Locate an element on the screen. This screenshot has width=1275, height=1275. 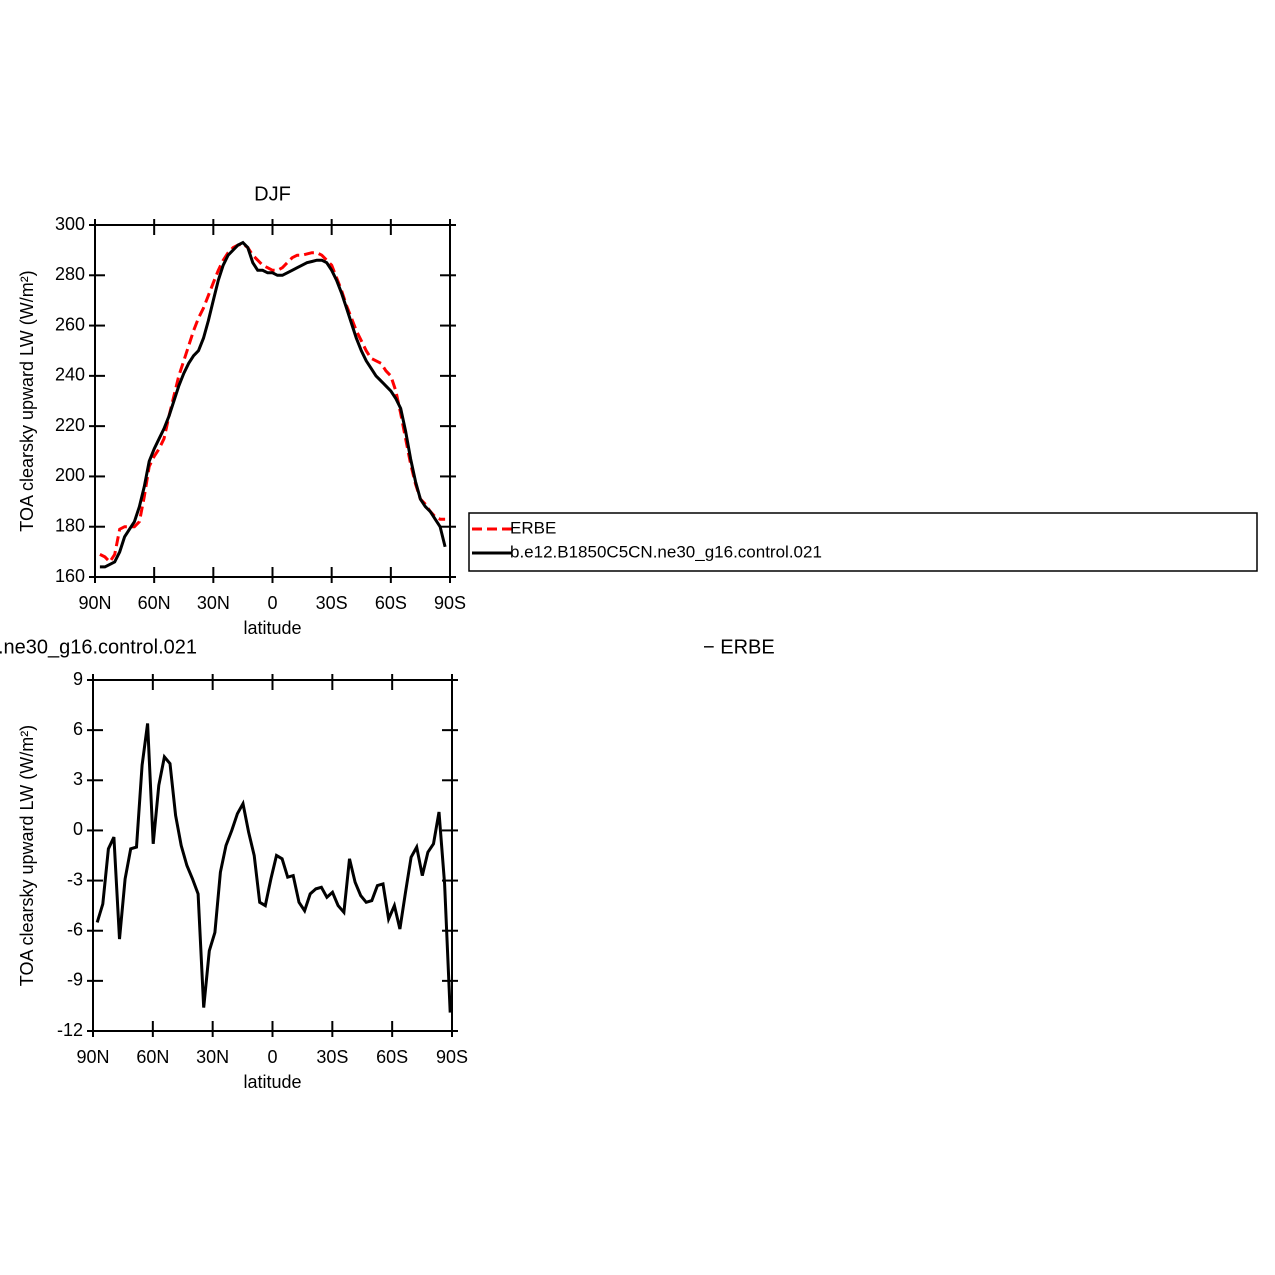
left-string: b.e12.B1850C5CN.ne30_g16.control.021 is located at coordinates (98, 647).